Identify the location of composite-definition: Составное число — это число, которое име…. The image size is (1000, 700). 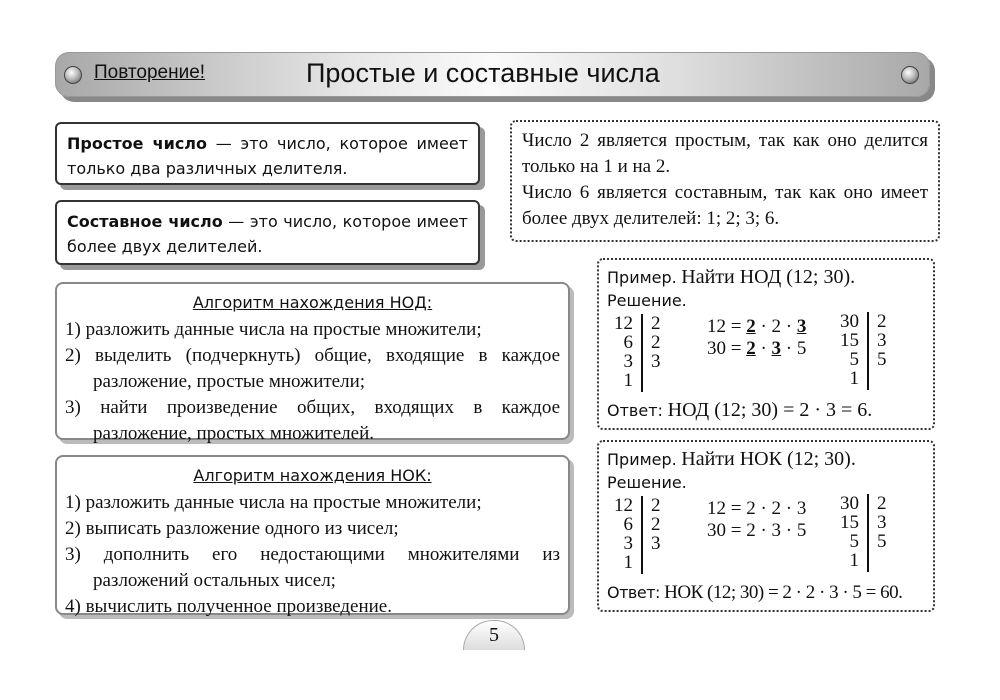
(267, 232).